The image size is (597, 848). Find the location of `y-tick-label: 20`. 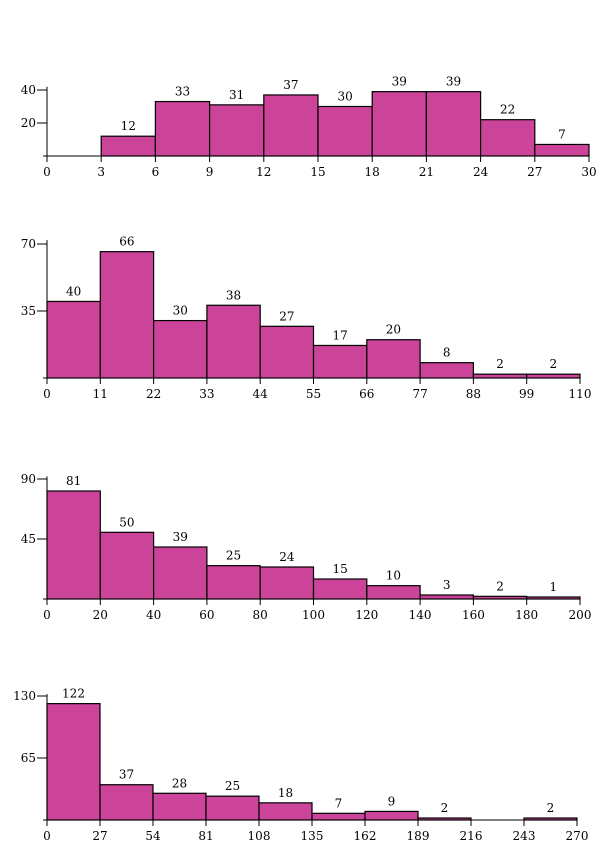

y-tick-label: 20 is located at coordinates (28, 123).